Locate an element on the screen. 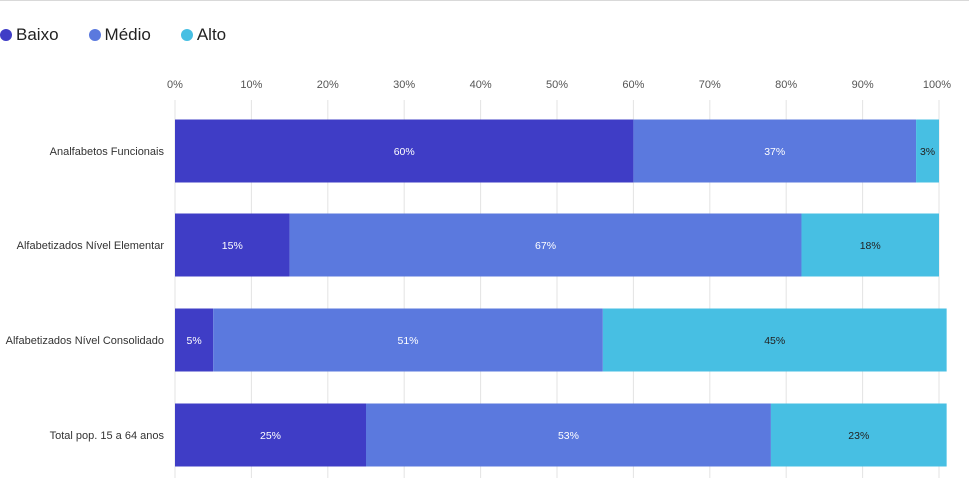 Image resolution: width=969 pixels, height=478 pixels. x-tick-label: 90% is located at coordinates (863, 85).